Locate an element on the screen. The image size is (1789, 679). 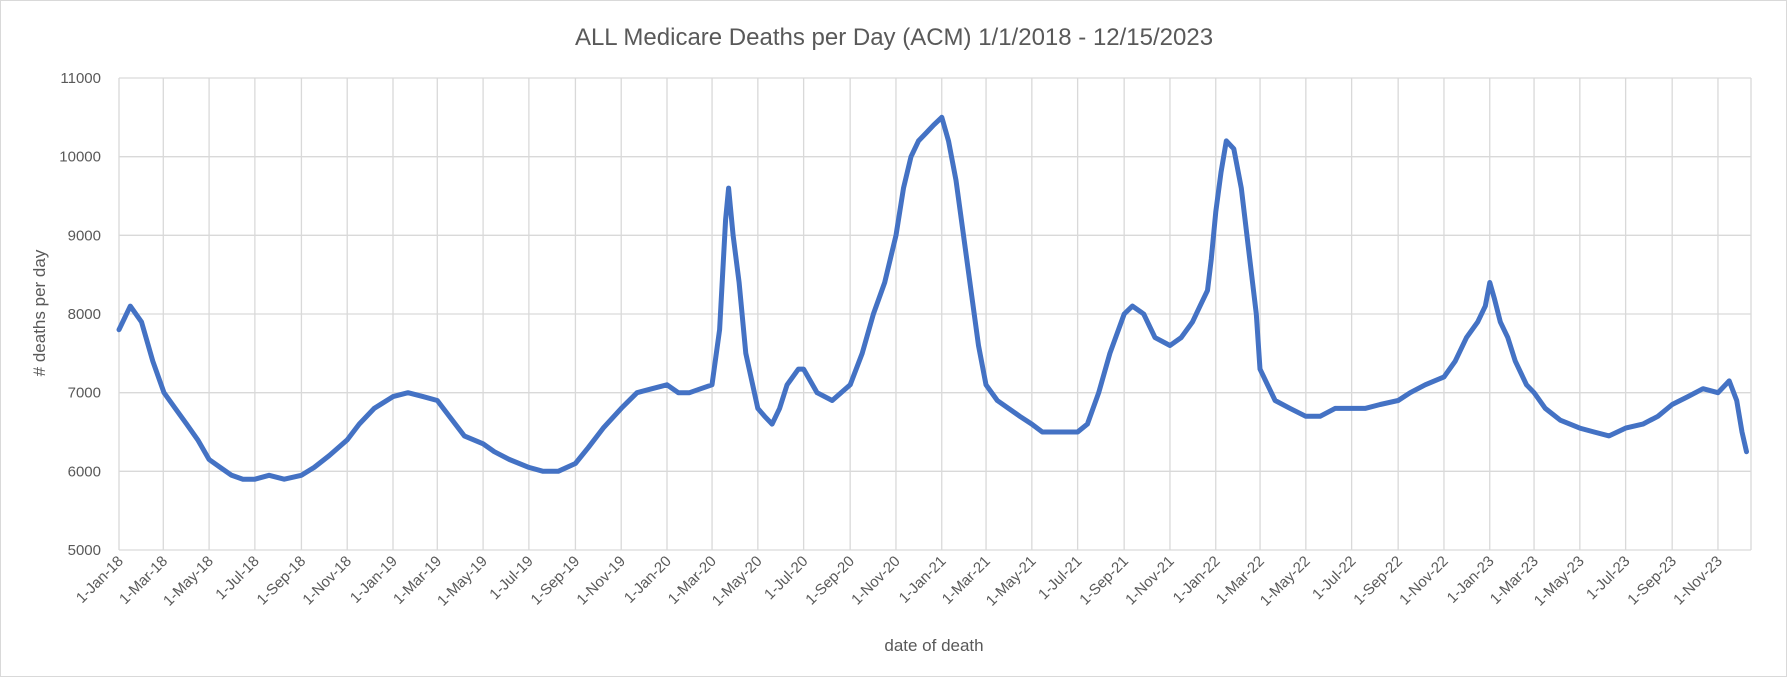
y-axis-title: # deaths per day is located at coordinates (39, 312).